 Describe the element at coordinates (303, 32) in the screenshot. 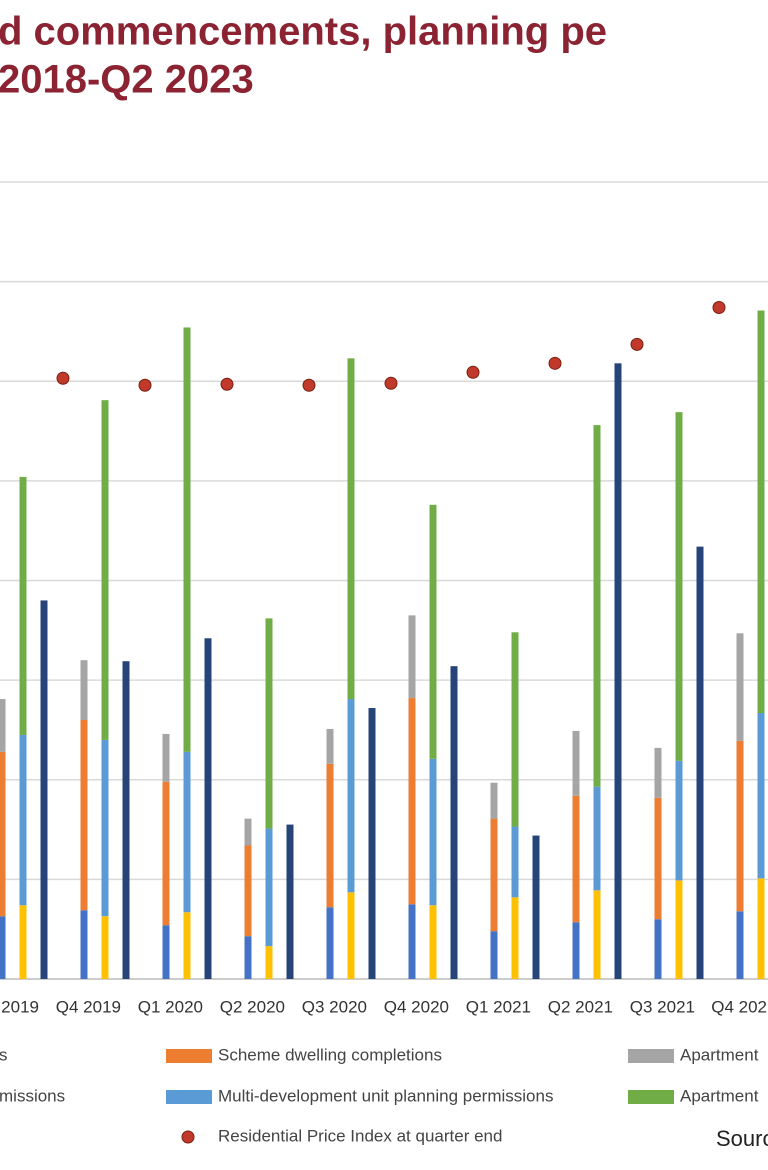

I see `chart-title: d commencements, planning pe` at that location.